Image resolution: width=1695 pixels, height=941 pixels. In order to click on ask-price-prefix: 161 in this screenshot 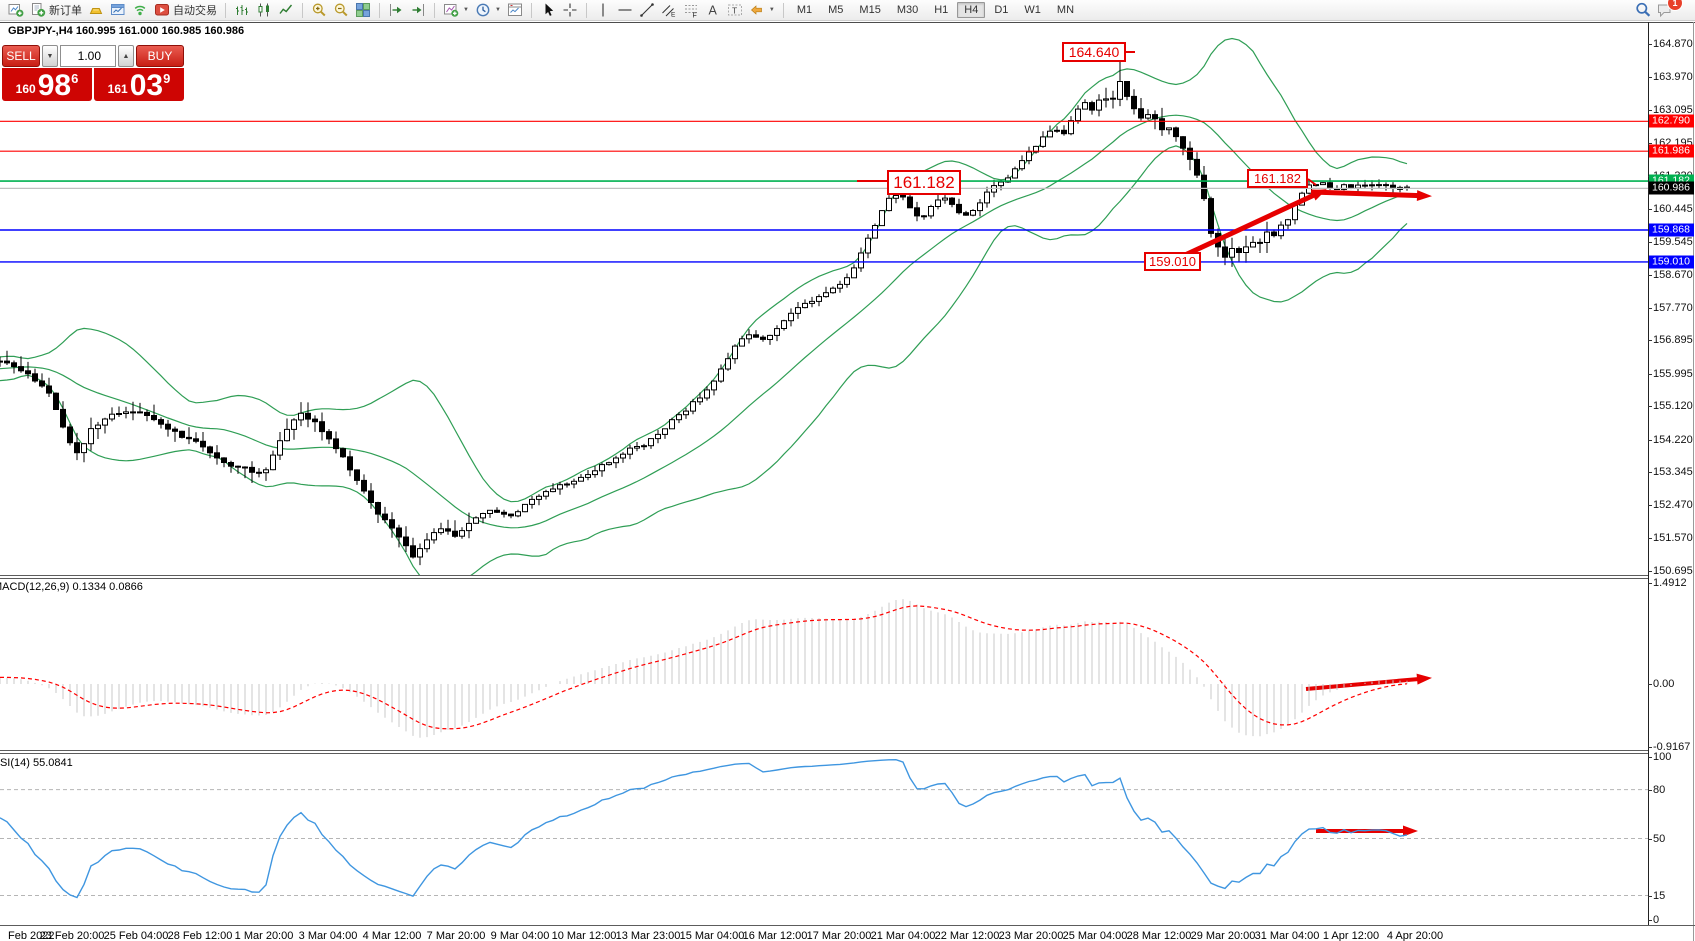, I will do `click(117, 89)`.